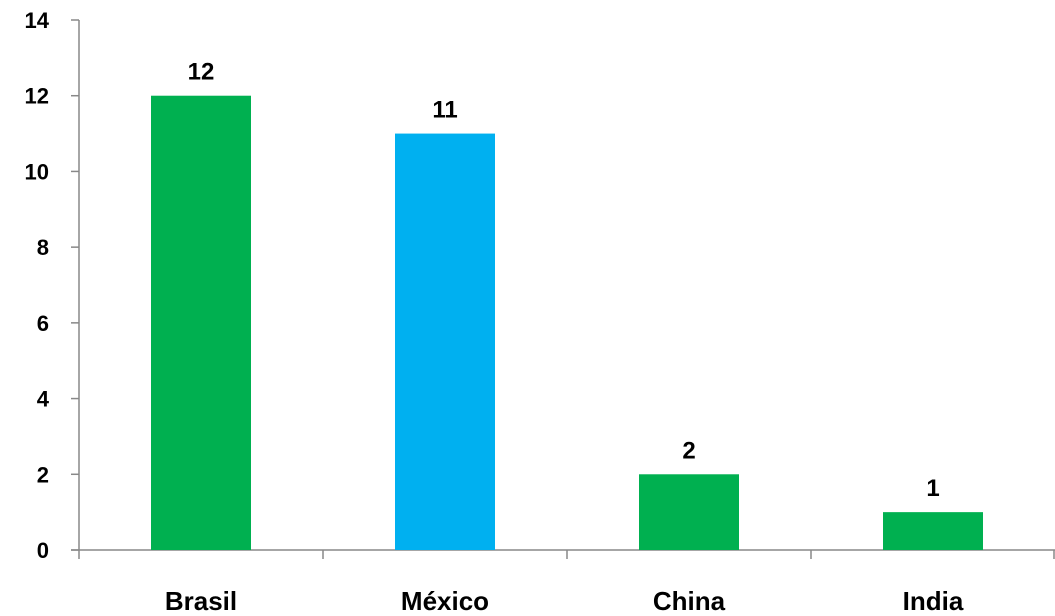 The image size is (1055, 616). Describe the element at coordinates (43, 474) in the screenshot. I see `y-tick-label: 2` at that location.